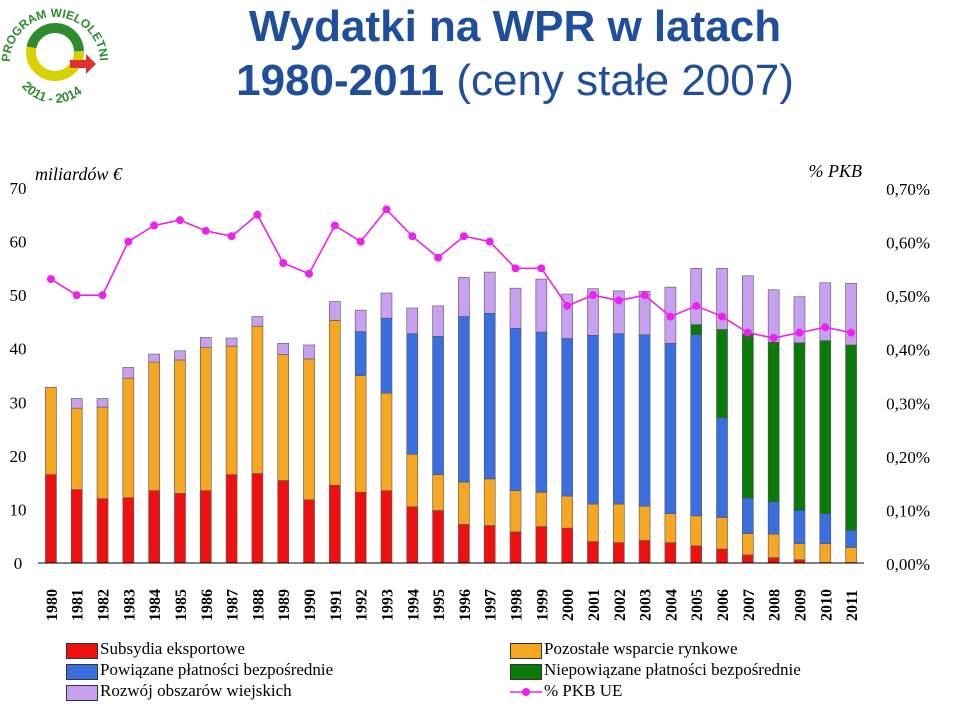 Image resolution: width=960 pixels, height=704 pixels. I want to click on left-tick-label: 0, so click(18, 563).